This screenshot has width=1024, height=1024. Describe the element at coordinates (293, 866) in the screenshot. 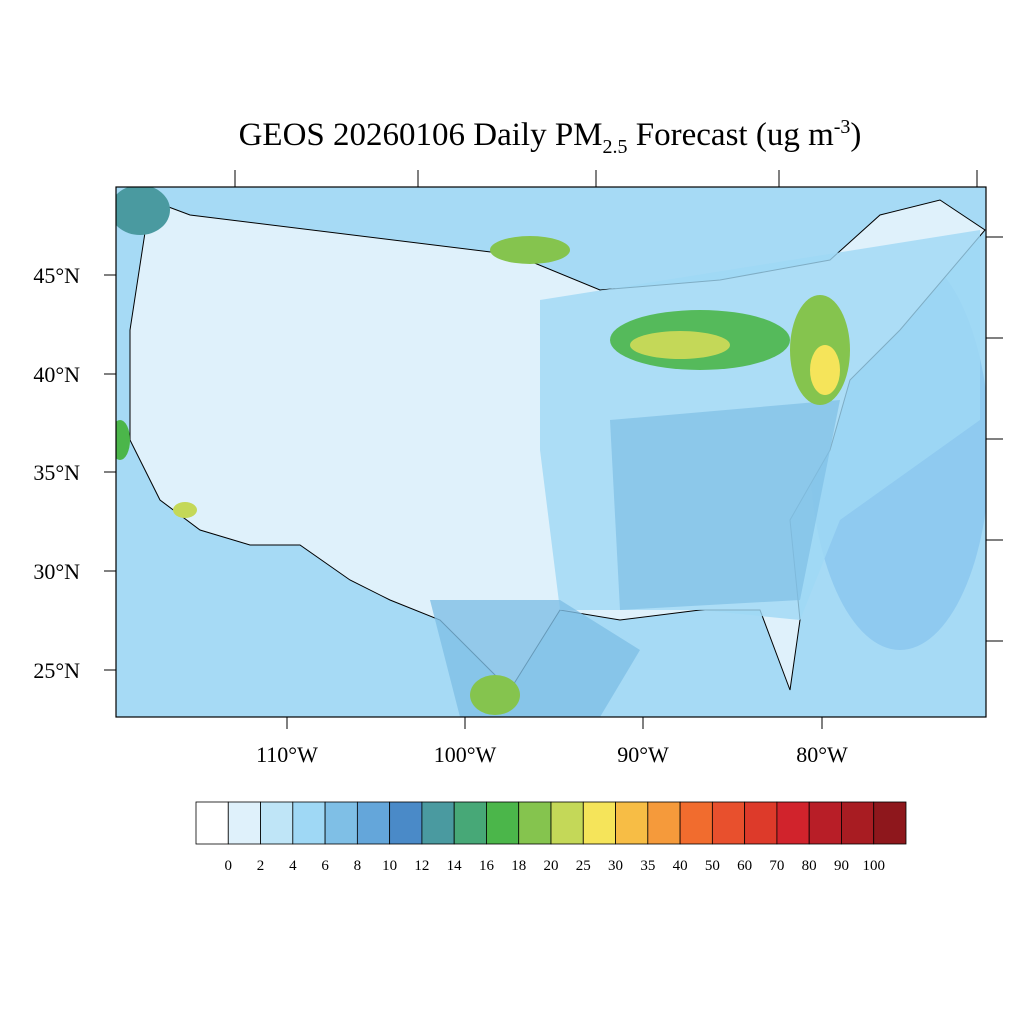

I see `colorbar-label: 4` at that location.